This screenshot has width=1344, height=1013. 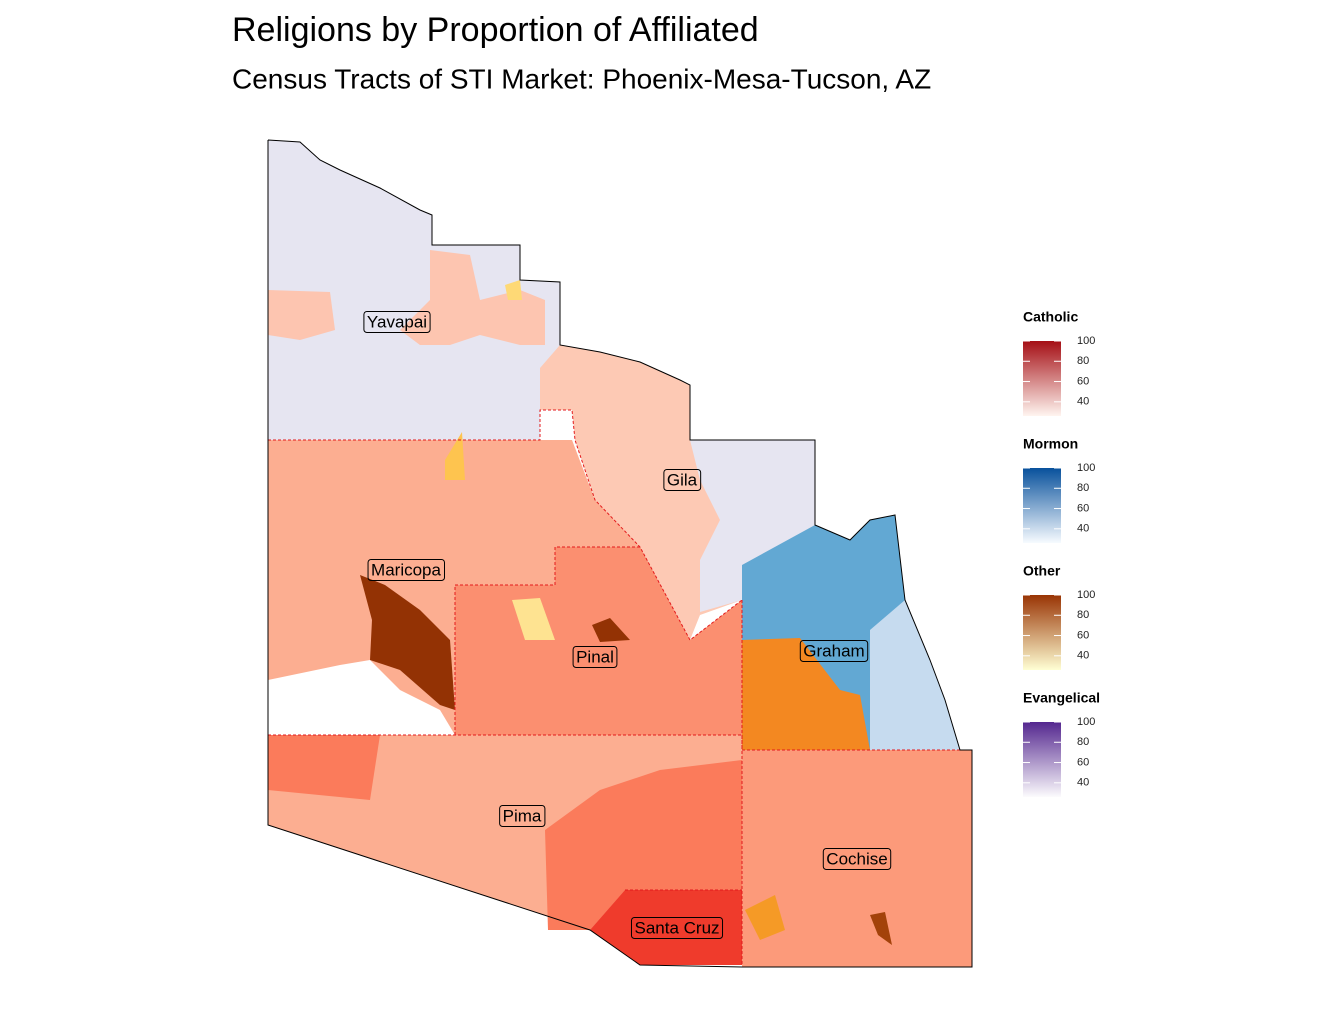 What do you see at coordinates (1050, 317) in the screenshot?
I see `legend-title: Catholic` at bounding box center [1050, 317].